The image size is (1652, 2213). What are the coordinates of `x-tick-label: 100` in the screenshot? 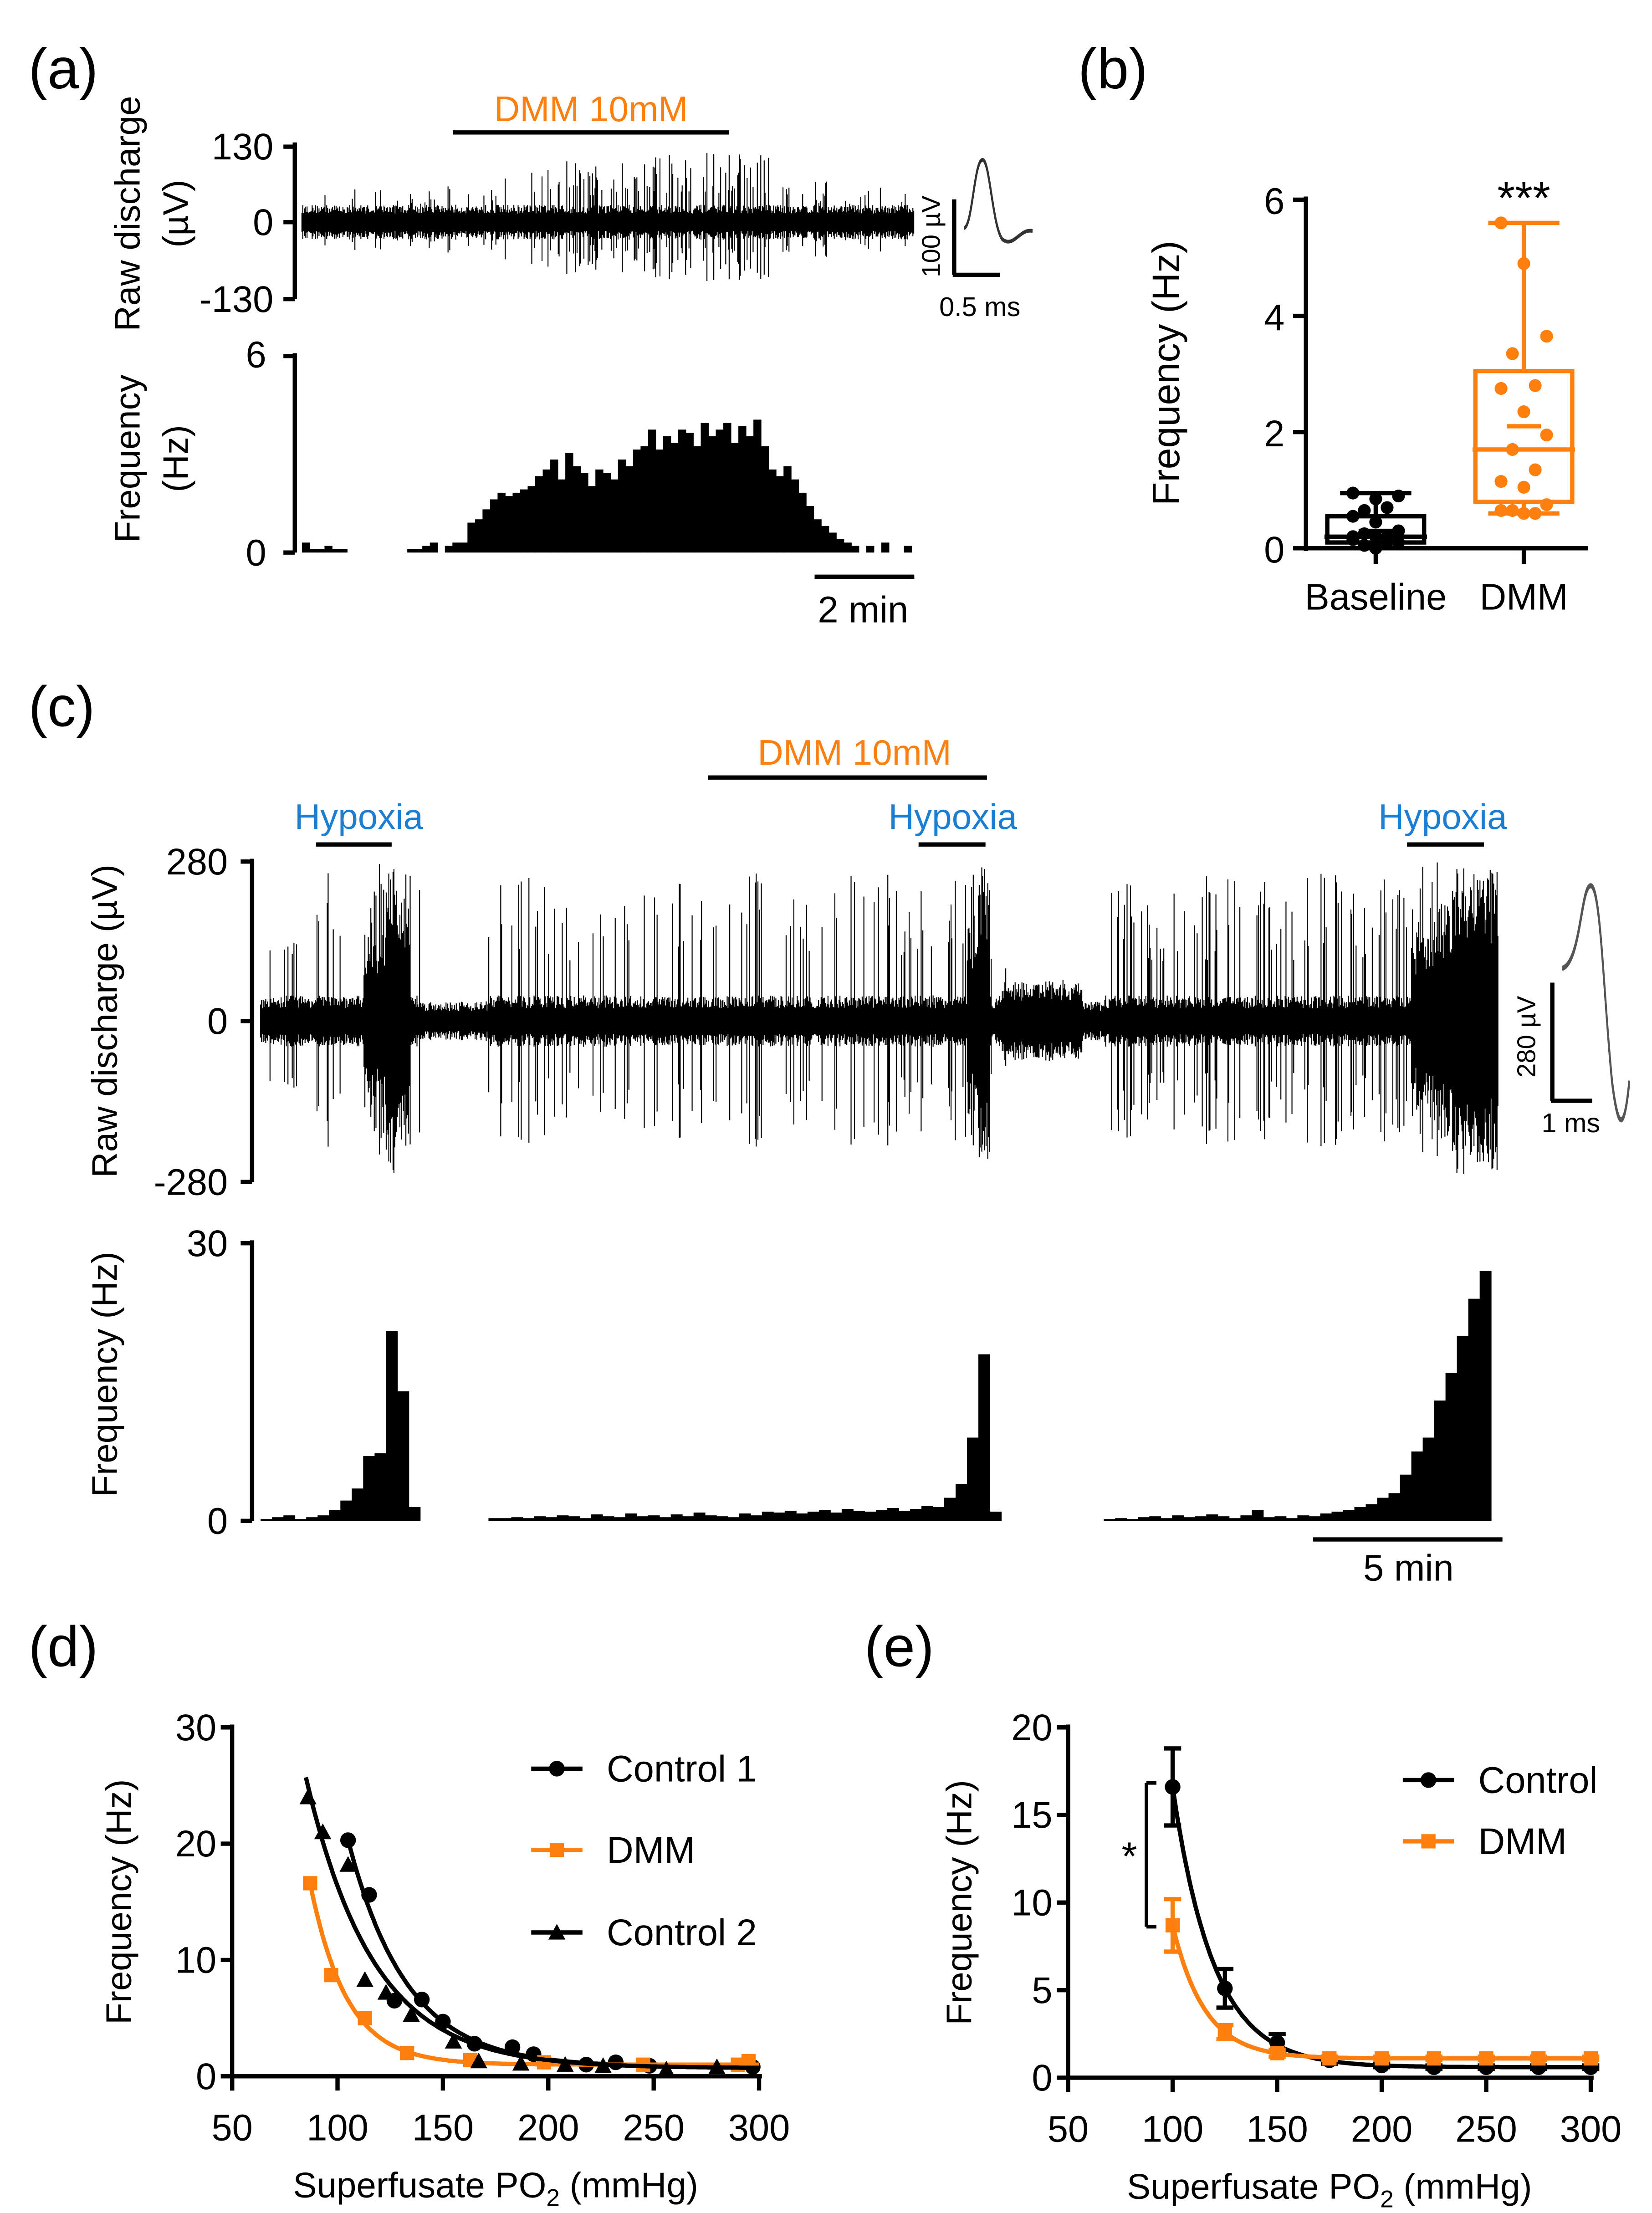 It's located at (1173, 2129).